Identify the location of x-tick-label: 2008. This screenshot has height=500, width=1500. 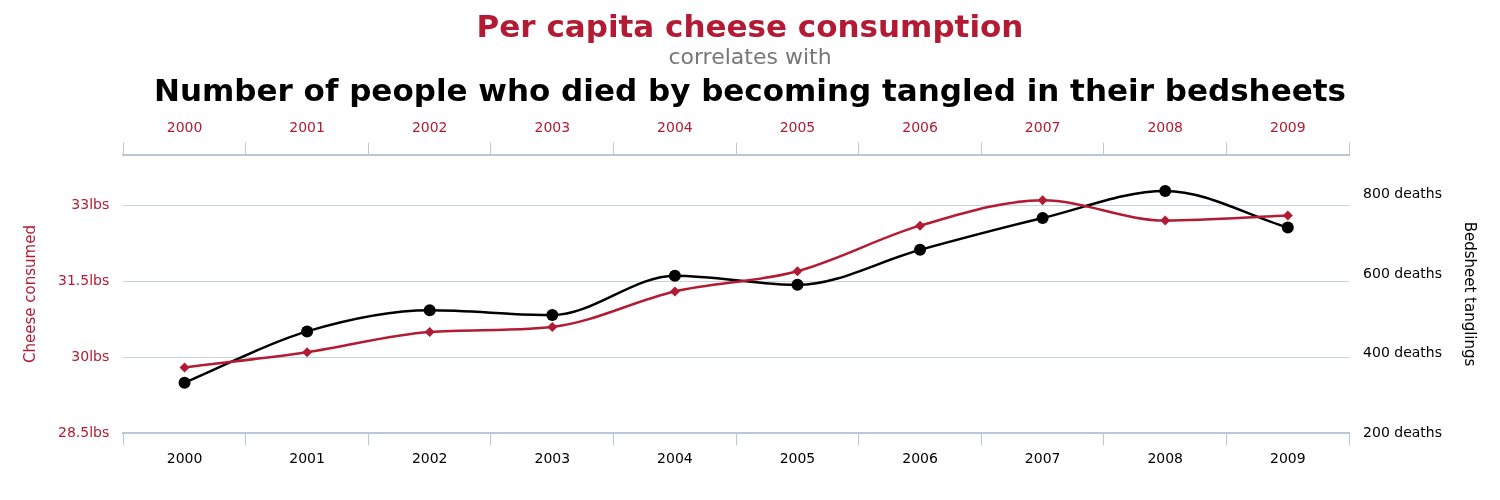
(1165, 458).